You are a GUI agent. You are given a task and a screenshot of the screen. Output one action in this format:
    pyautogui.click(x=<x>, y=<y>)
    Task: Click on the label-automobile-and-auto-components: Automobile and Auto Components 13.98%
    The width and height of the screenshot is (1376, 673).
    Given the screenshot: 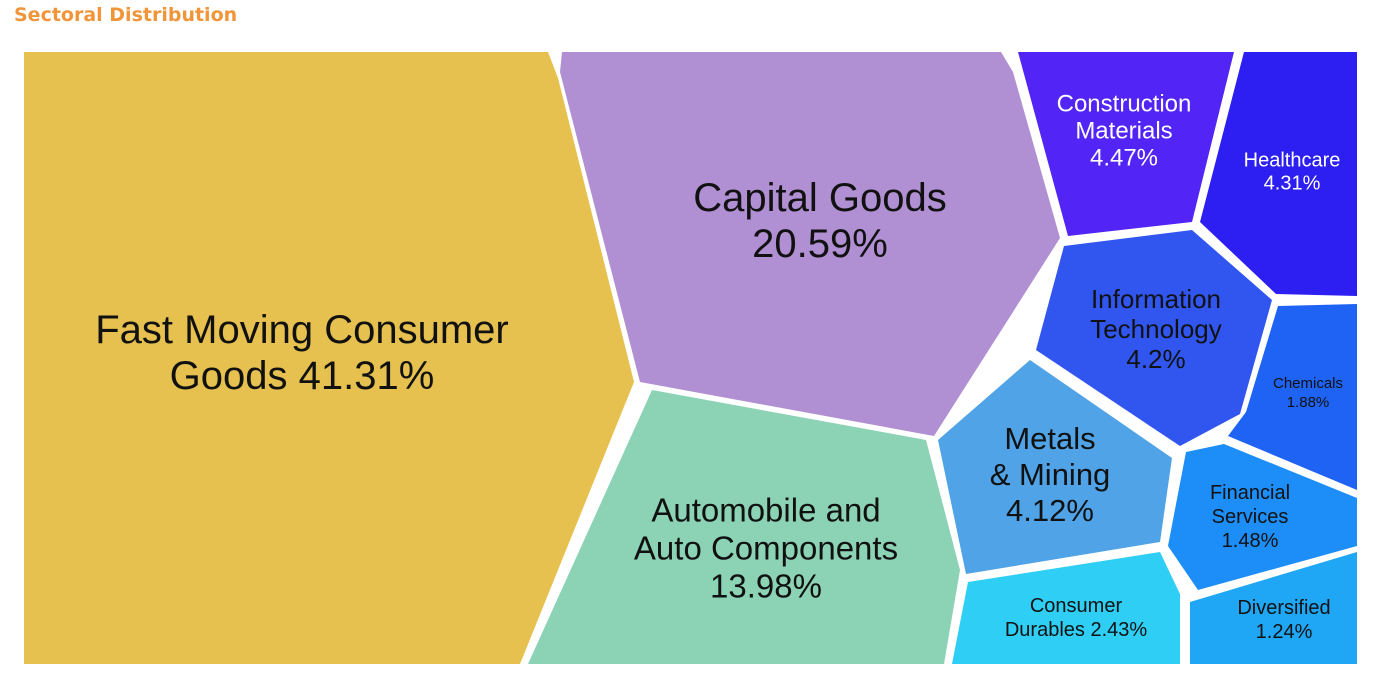 What is the action you would take?
    pyautogui.click(x=766, y=548)
    